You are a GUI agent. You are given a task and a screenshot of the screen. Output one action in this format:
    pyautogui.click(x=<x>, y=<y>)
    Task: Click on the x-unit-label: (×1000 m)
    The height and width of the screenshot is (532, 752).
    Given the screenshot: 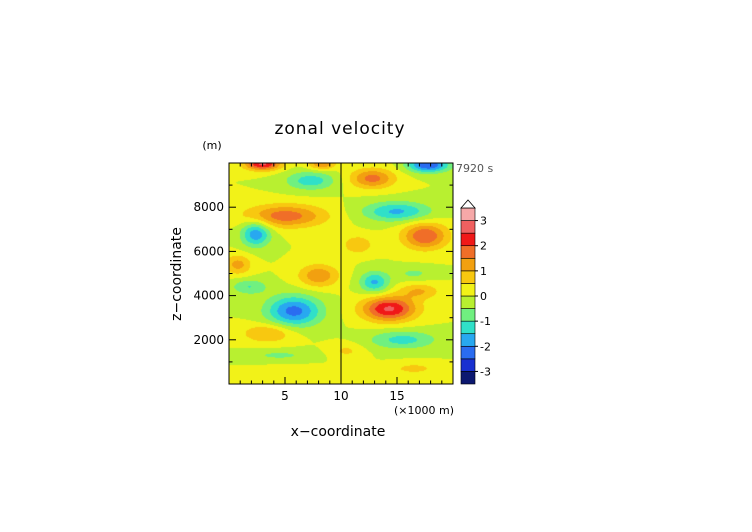 What is the action you would take?
    pyautogui.click(x=424, y=410)
    